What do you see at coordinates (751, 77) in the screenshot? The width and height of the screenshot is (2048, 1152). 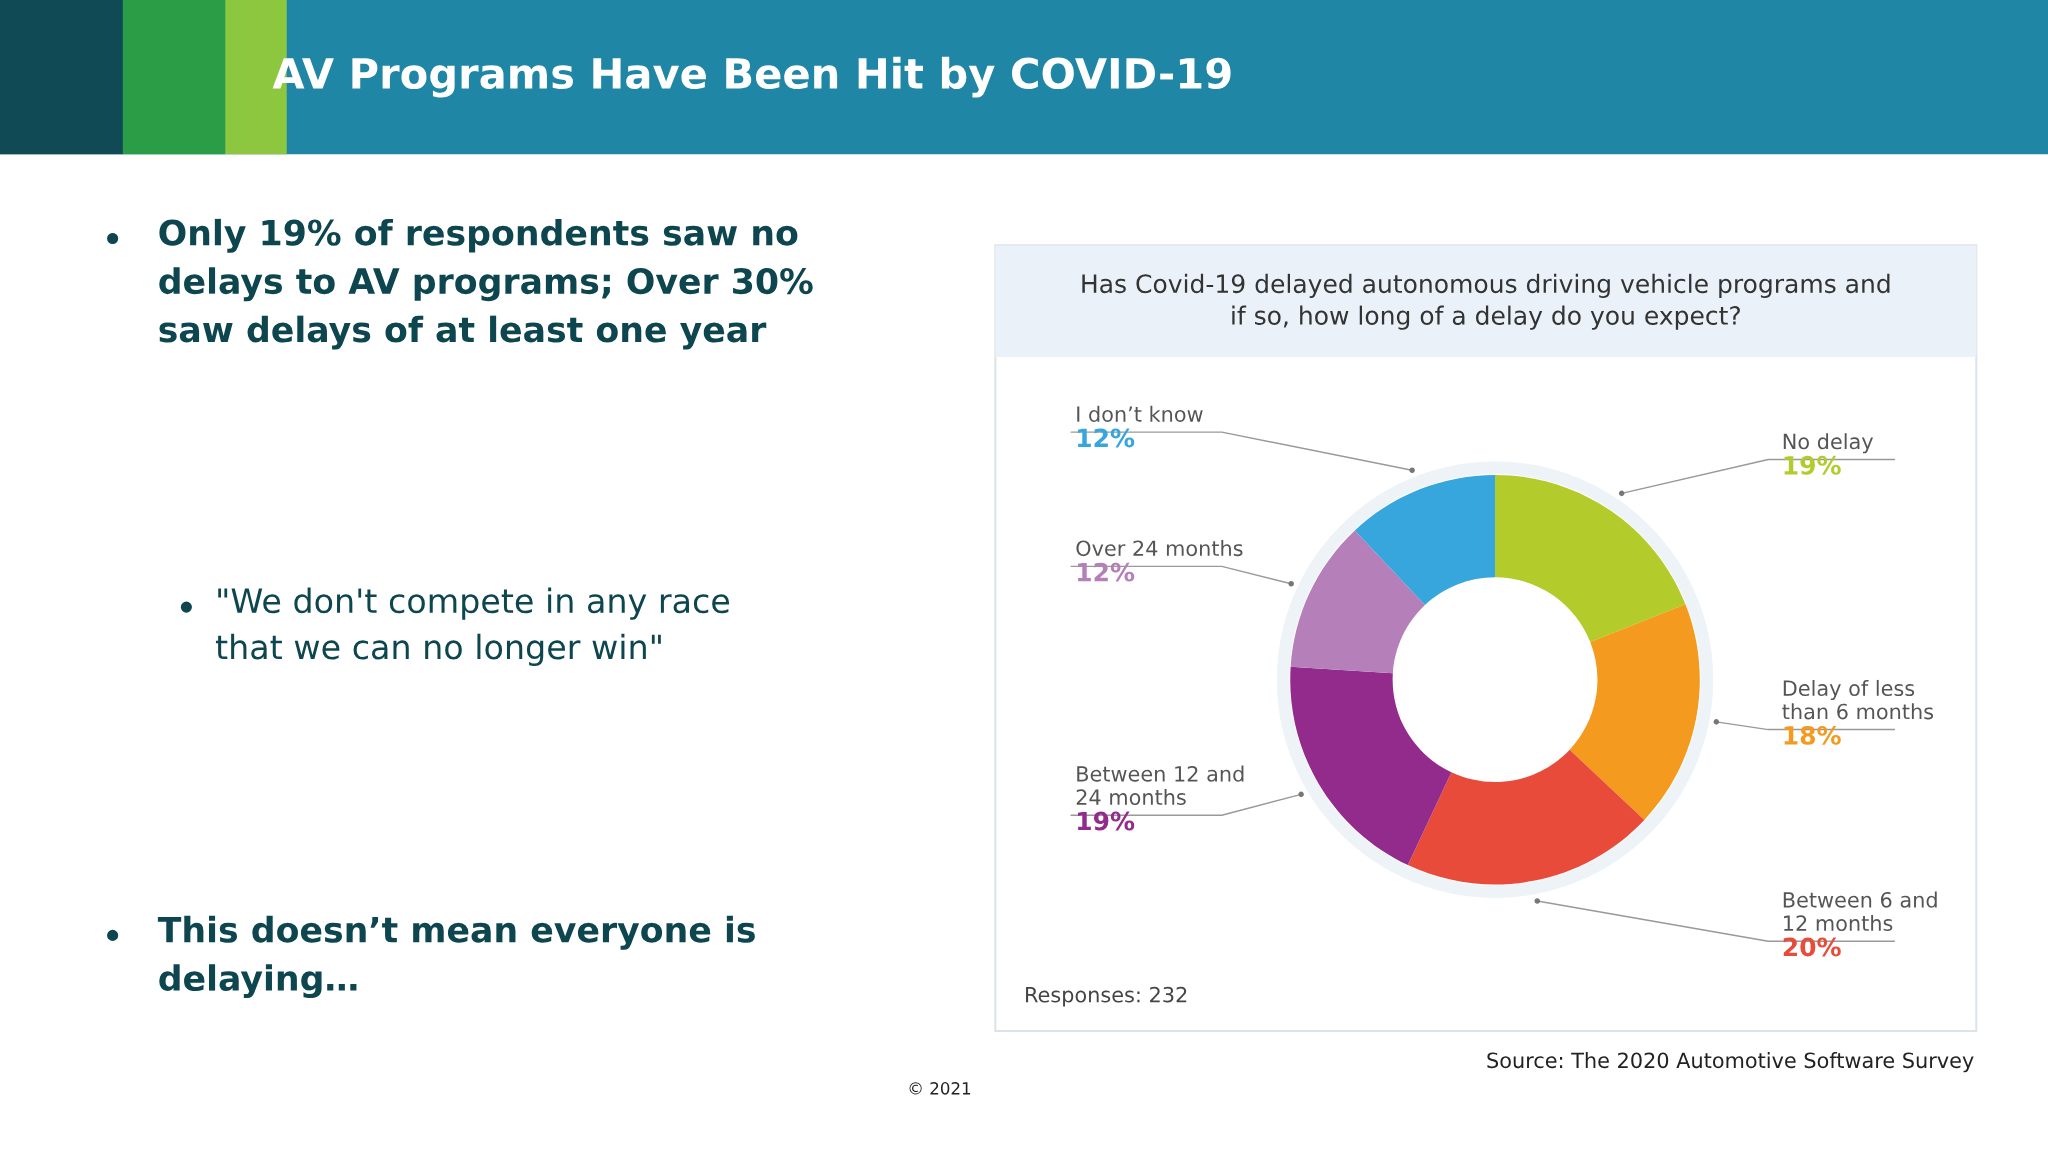 I see `chart-title: AV Programs Have Been Hit by COVID-19` at bounding box center [751, 77].